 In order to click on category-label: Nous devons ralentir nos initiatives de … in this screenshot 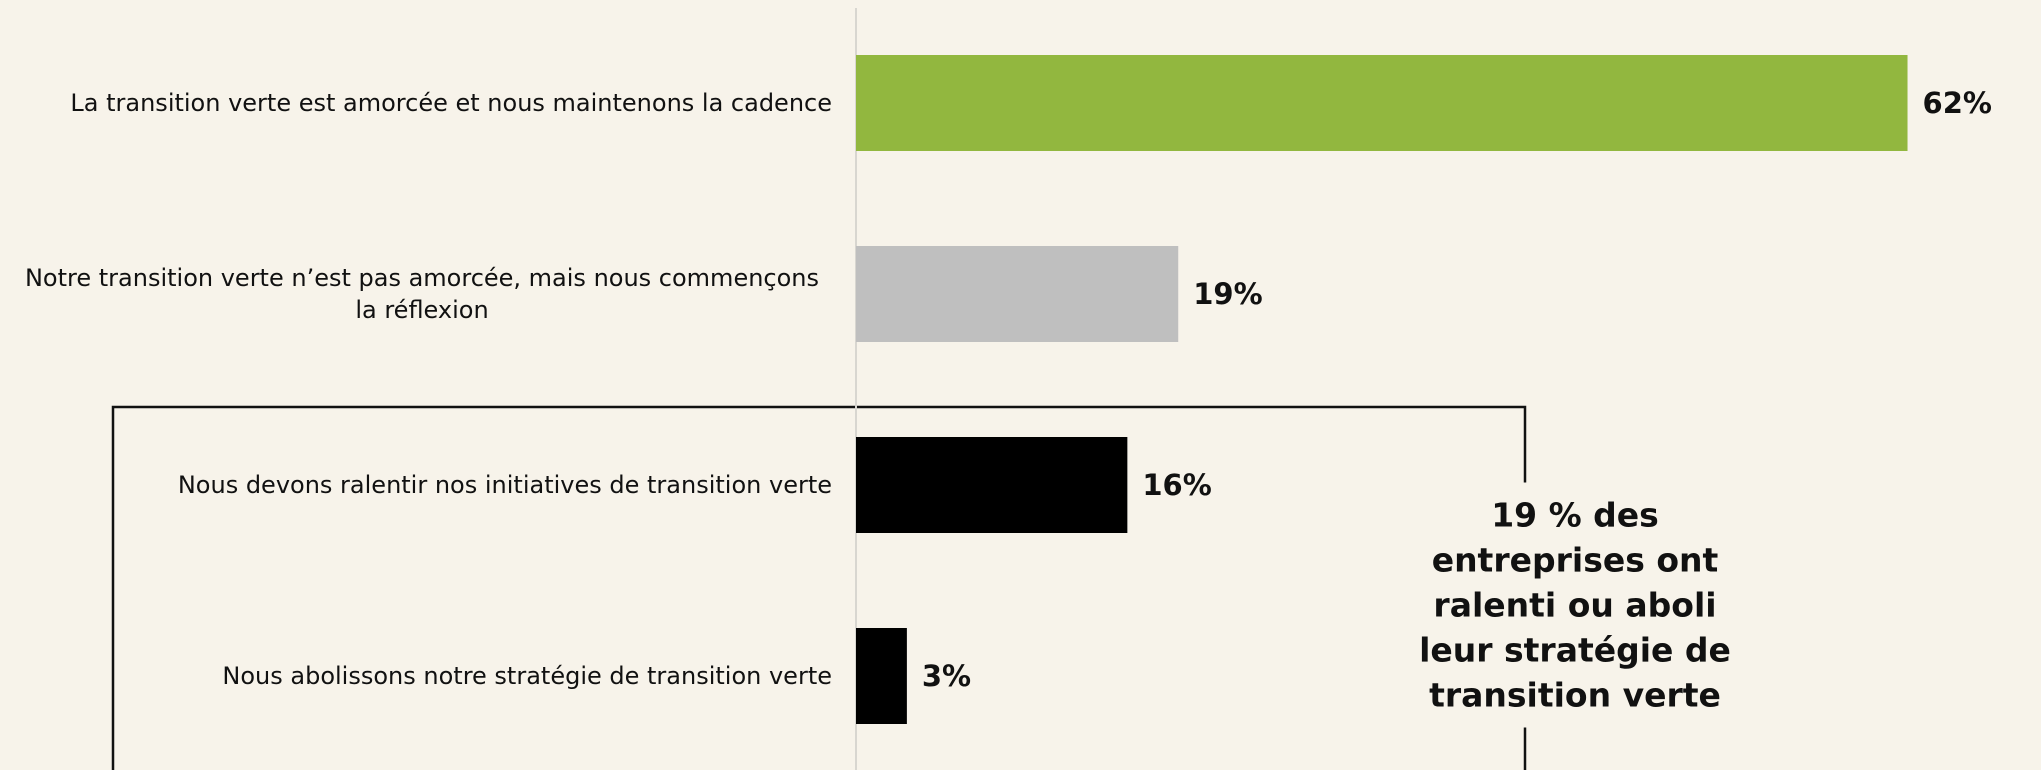, I will do `click(504, 485)`.